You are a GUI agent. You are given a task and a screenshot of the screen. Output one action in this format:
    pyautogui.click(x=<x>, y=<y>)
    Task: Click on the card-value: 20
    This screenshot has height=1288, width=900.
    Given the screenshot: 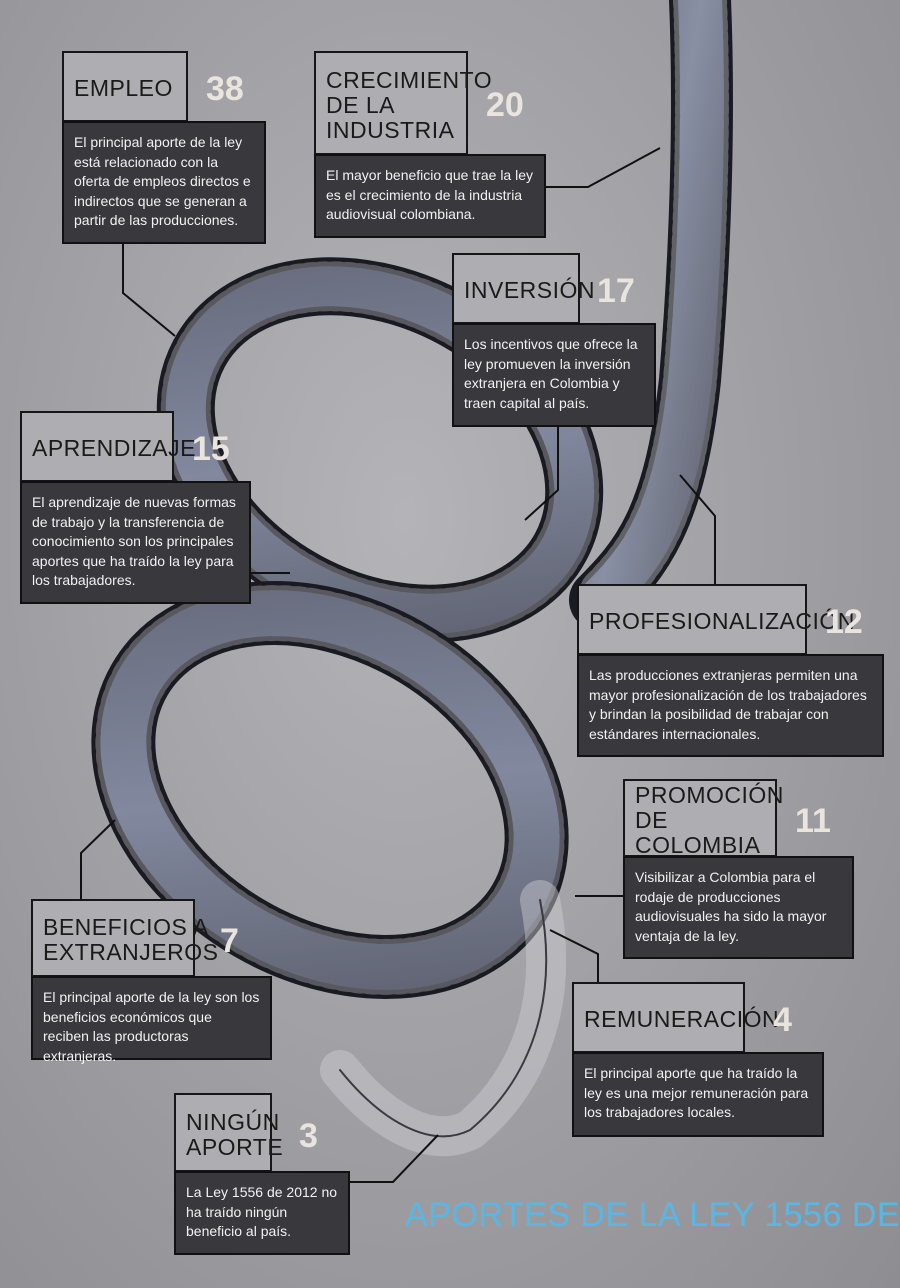 What is the action you would take?
    pyautogui.click(x=505, y=105)
    